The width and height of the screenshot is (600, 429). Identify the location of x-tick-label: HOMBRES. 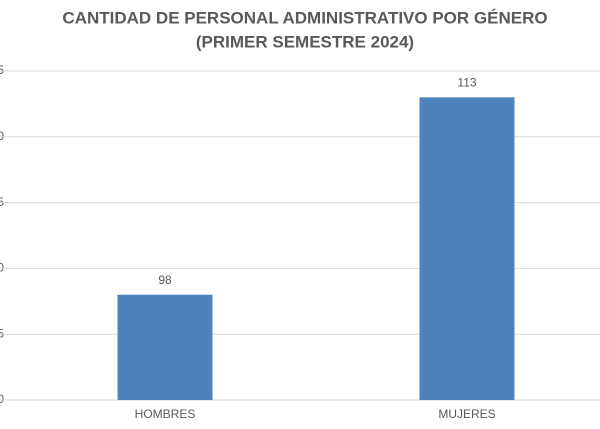
(165, 414).